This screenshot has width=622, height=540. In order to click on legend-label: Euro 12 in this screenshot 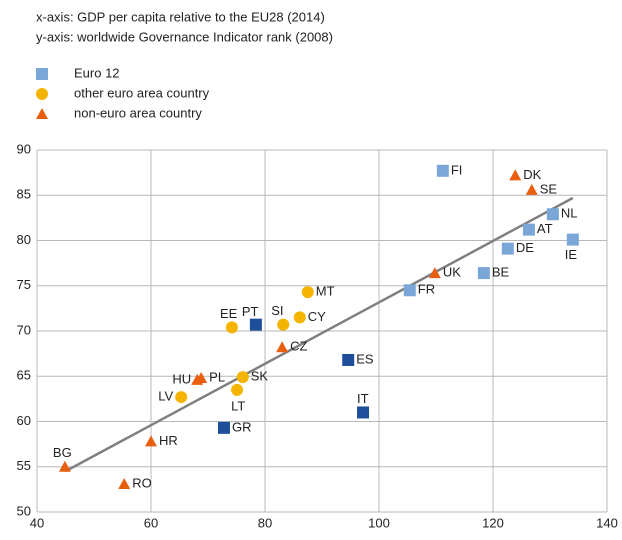, I will do `click(97, 72)`.